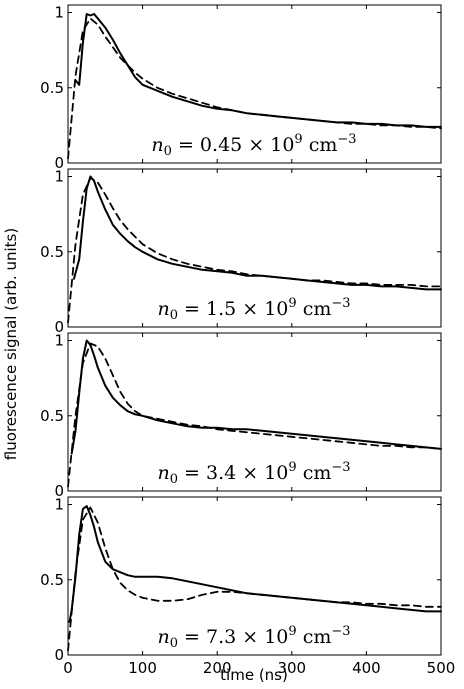 The height and width of the screenshot is (689, 464). Describe the element at coordinates (366, 668) in the screenshot. I see `x-tick-label: 400` at that location.